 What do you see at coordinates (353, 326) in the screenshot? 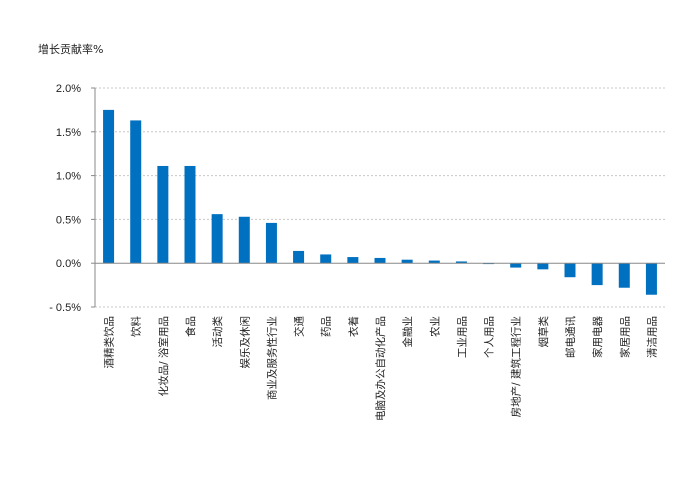
I see `x-category-label: 衣着` at bounding box center [353, 326].